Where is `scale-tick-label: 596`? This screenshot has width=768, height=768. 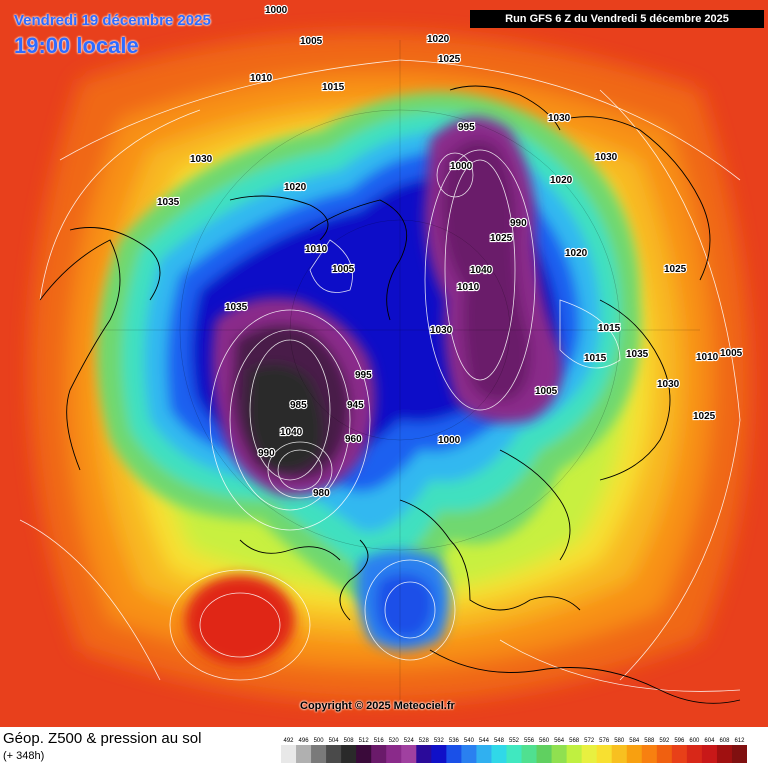 scale-tick-label: 596 is located at coordinates (679, 741).